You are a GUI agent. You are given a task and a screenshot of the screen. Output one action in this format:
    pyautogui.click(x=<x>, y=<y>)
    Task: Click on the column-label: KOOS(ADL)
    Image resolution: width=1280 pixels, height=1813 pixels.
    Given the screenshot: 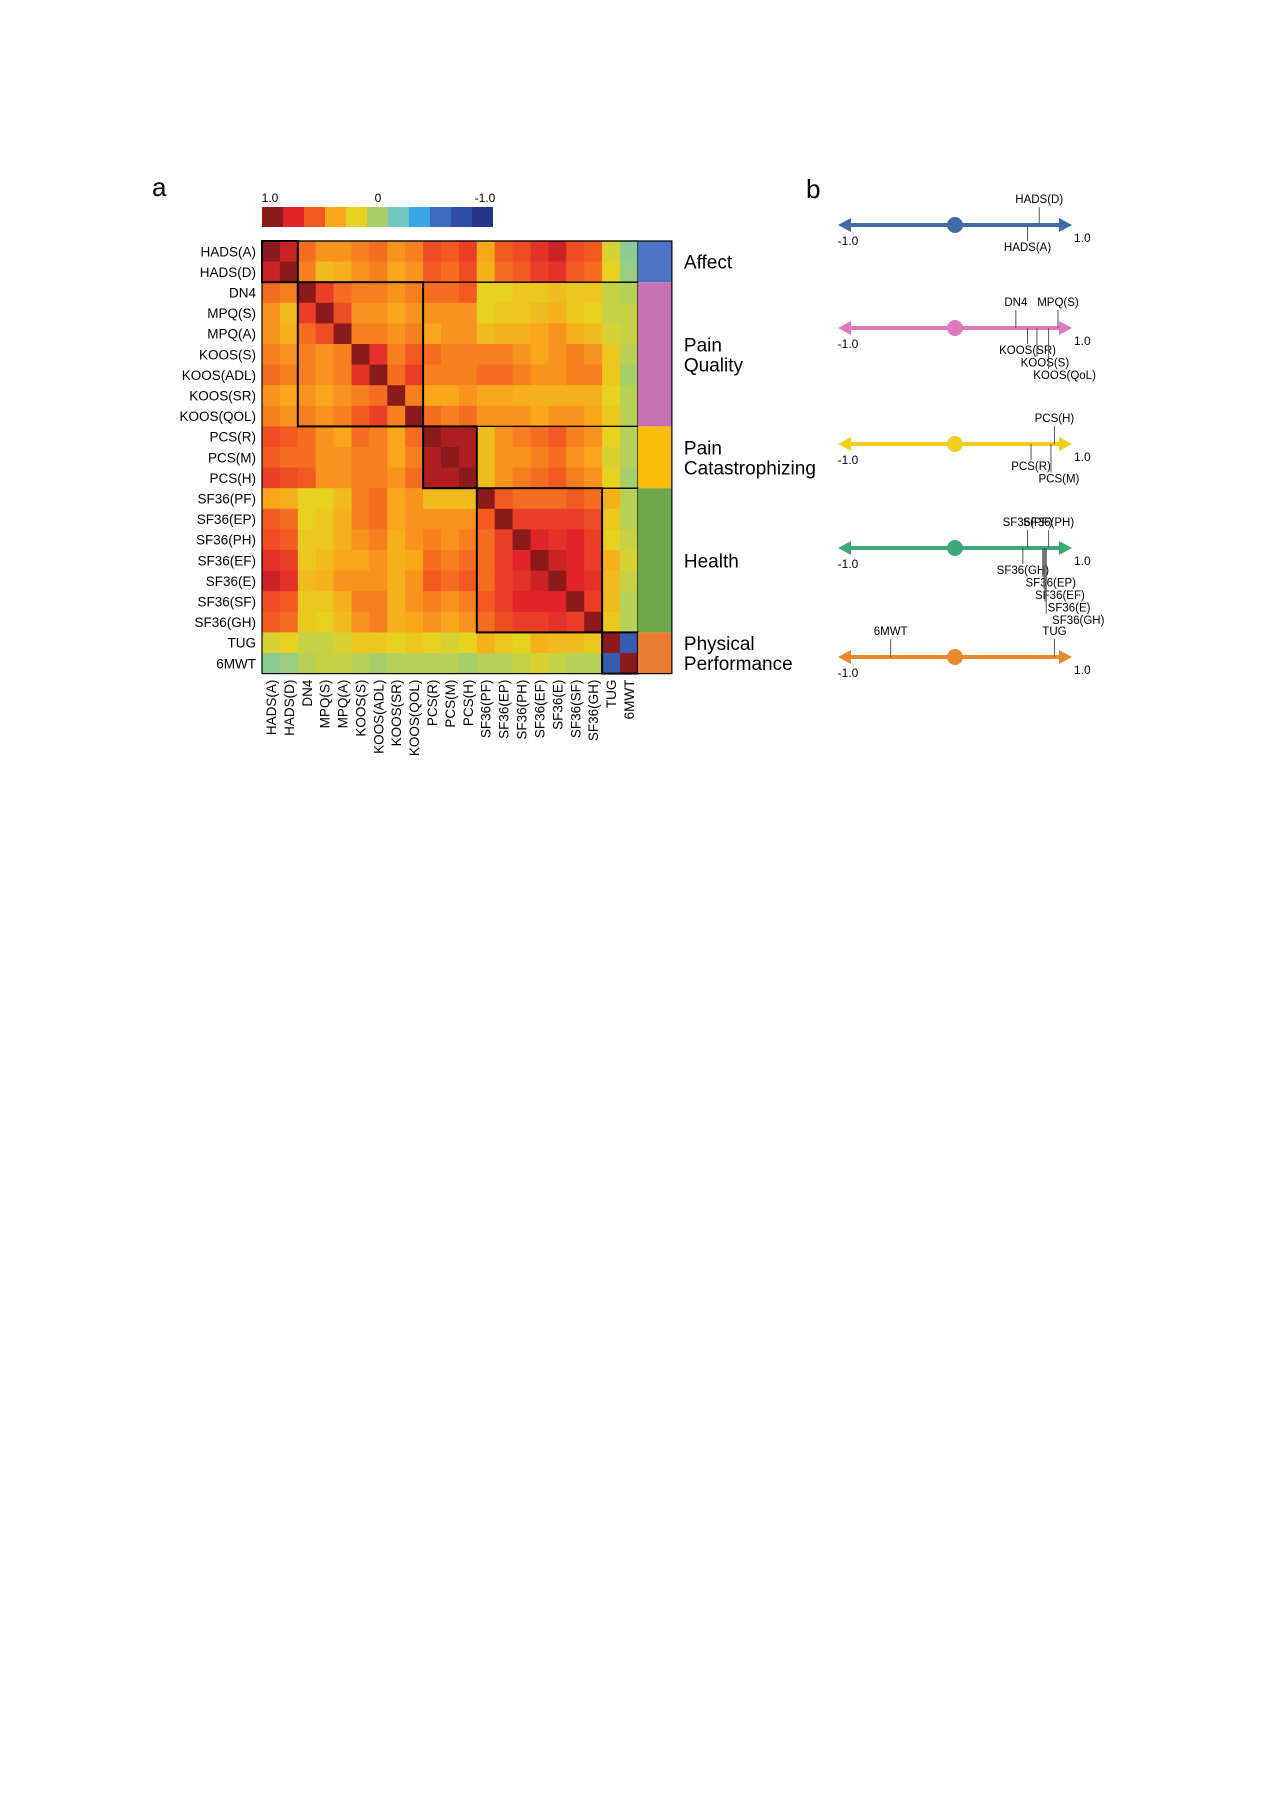 What is the action you would take?
    pyautogui.click(x=378, y=717)
    